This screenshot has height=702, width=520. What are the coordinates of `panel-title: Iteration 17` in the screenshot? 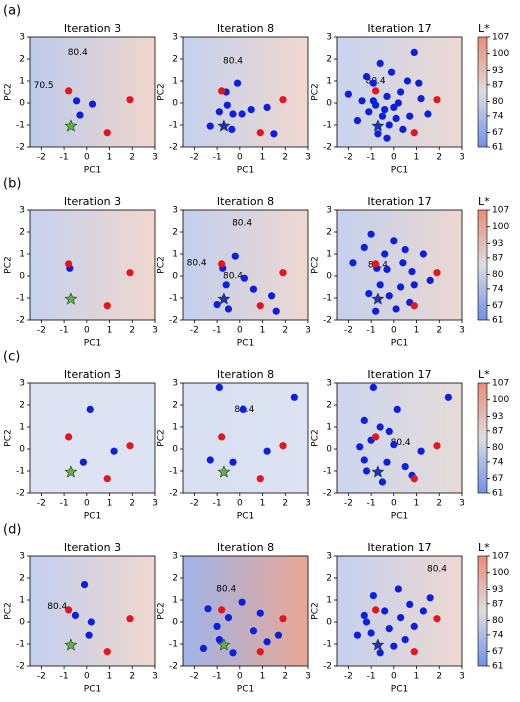 It's located at (399, 28).